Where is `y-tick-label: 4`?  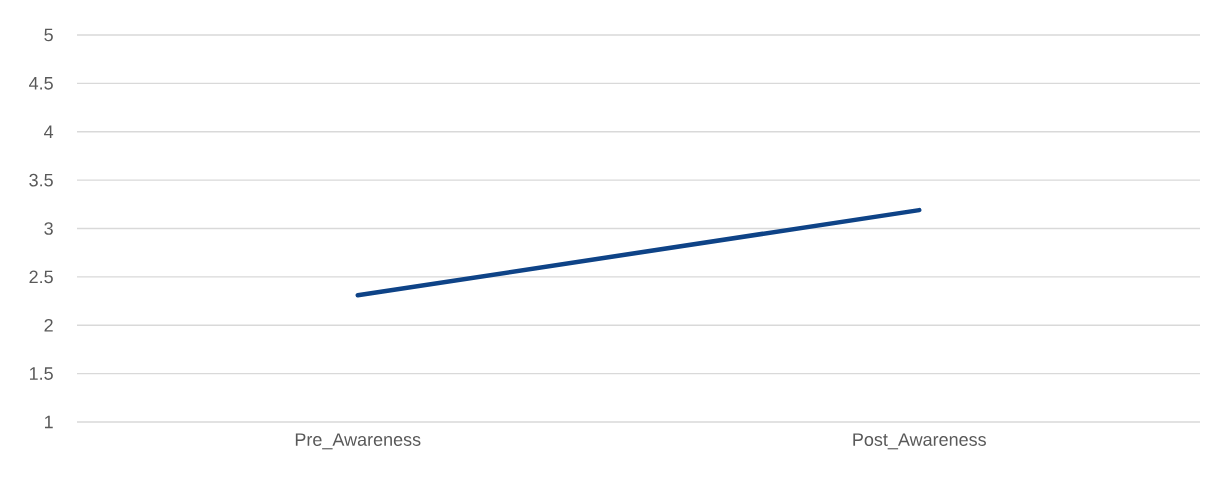 y-tick-label: 4 is located at coordinates (49, 131).